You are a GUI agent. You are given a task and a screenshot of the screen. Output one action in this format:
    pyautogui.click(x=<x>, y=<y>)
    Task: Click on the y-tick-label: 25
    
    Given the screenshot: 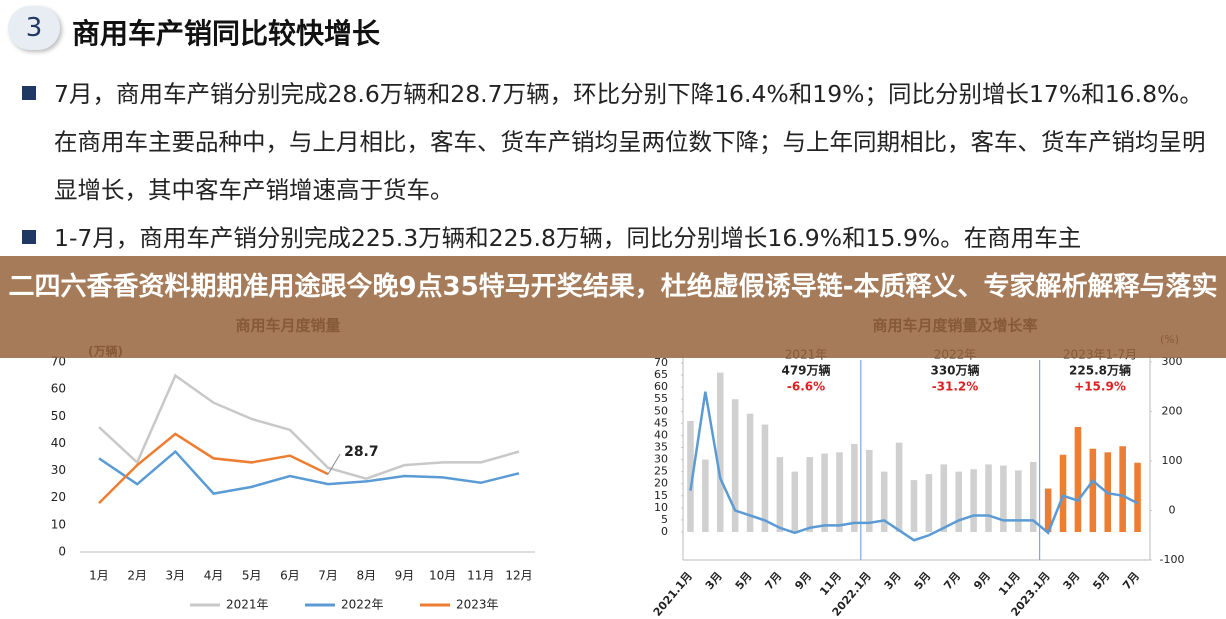 What is the action you would take?
    pyautogui.click(x=661, y=471)
    